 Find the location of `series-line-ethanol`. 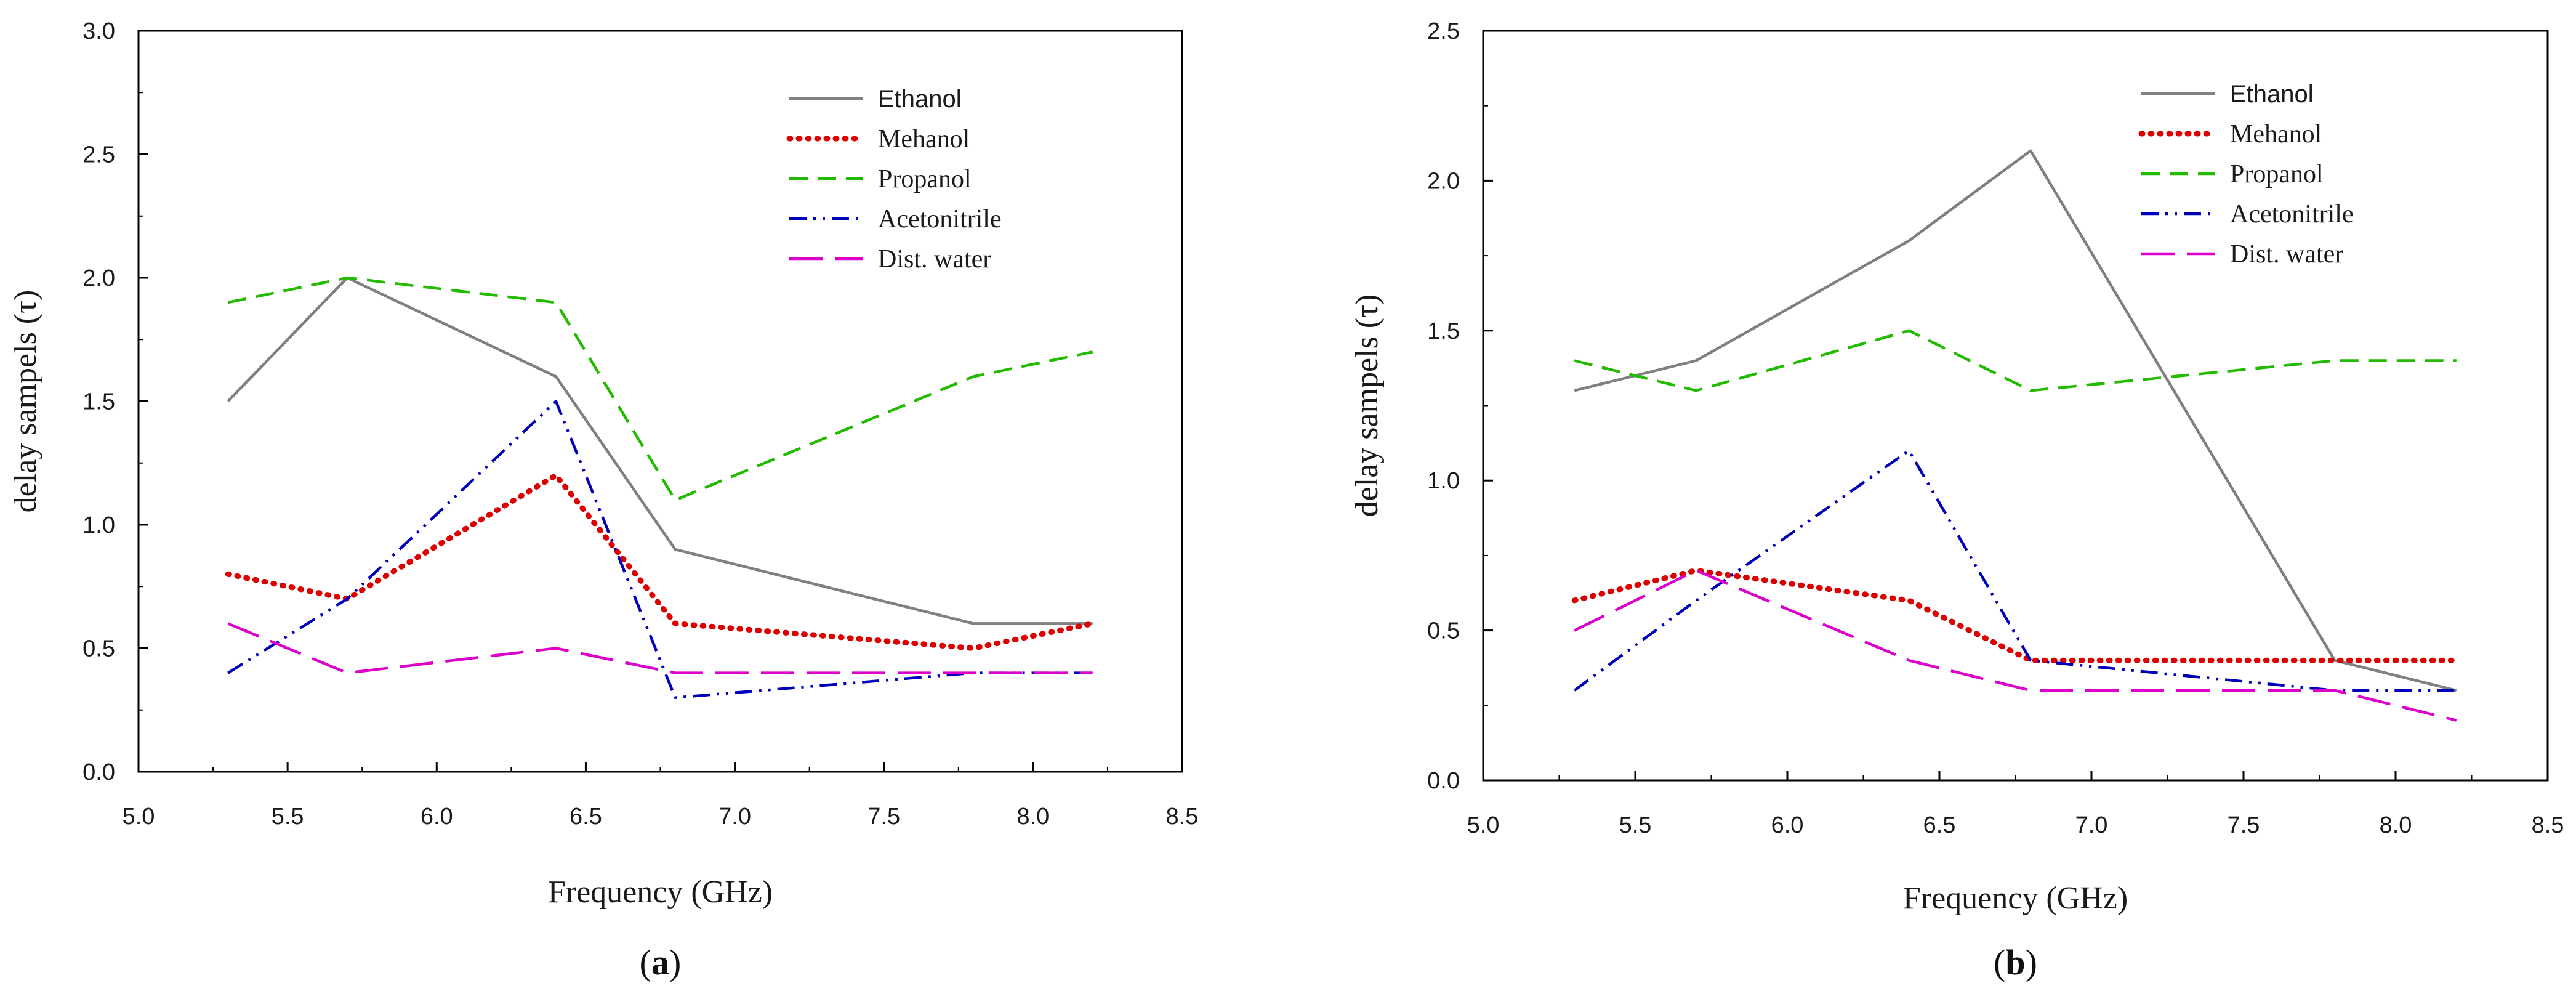

series-line-ethanol is located at coordinates (660, 450).